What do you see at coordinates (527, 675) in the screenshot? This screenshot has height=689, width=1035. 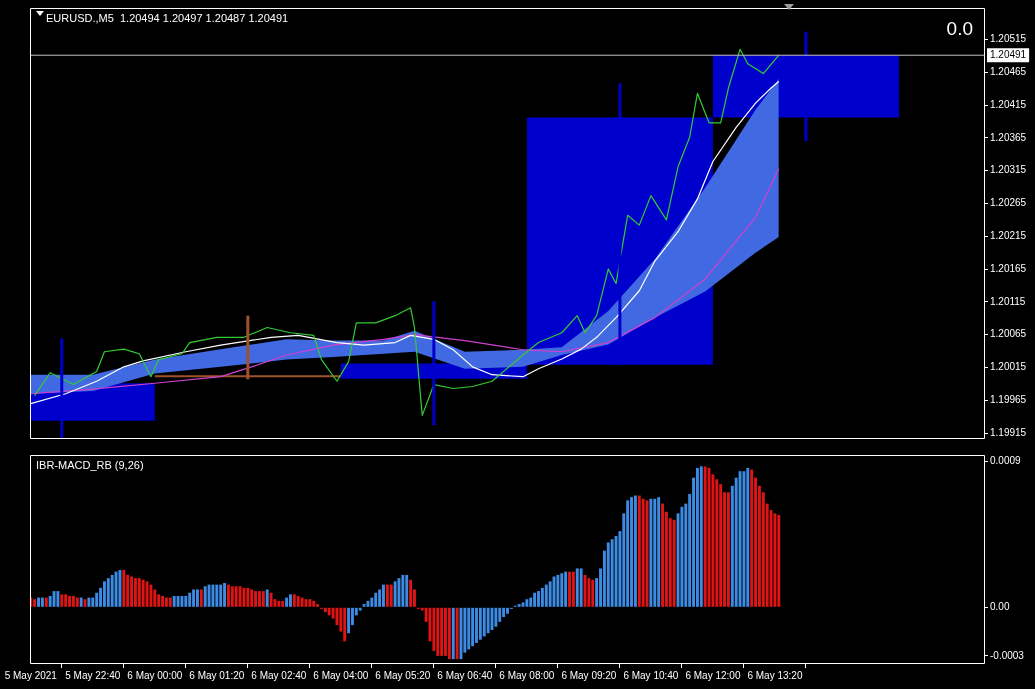 I see `x-tick-label: 6 May 08:00` at bounding box center [527, 675].